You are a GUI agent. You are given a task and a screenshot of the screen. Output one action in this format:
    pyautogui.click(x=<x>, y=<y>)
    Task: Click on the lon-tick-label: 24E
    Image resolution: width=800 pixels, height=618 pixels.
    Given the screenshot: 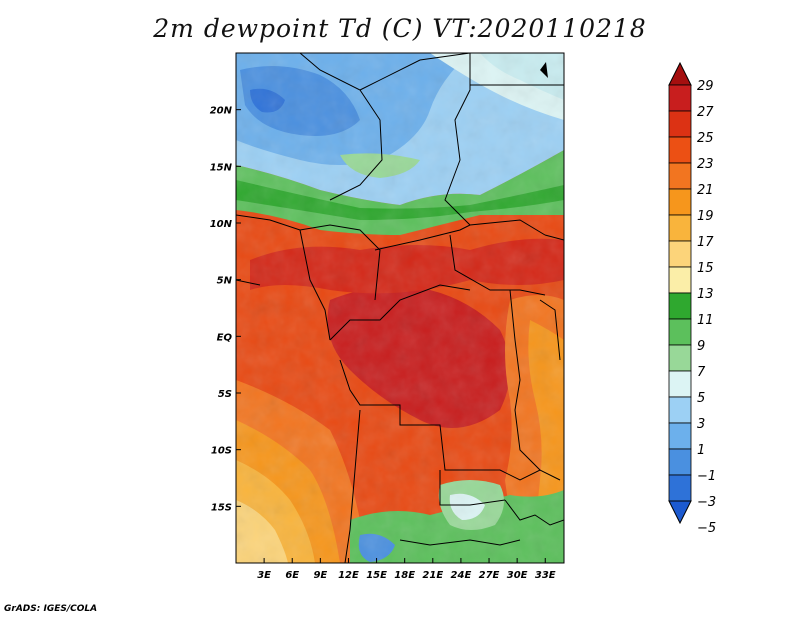 What is the action you would take?
    pyautogui.click(x=461, y=575)
    